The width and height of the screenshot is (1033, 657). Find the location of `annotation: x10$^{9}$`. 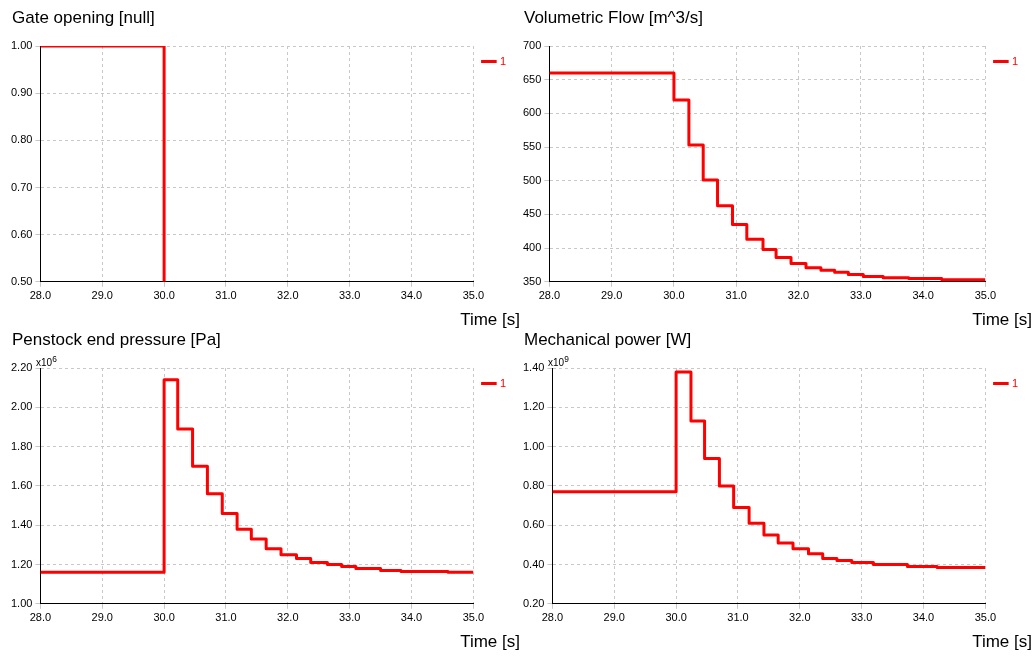

annotation: x10$^{9}$ is located at coordinates (558, 361).